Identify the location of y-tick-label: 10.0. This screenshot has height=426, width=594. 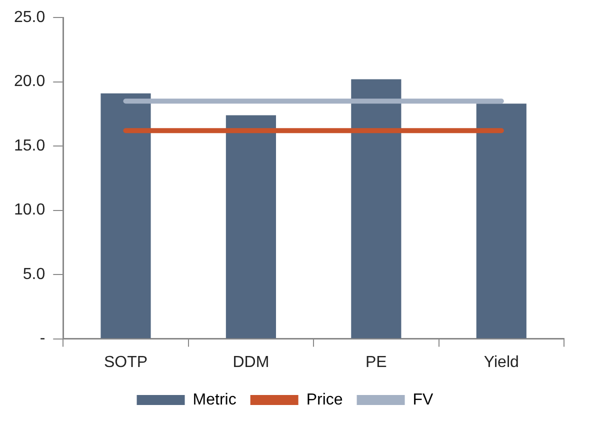
(30, 210).